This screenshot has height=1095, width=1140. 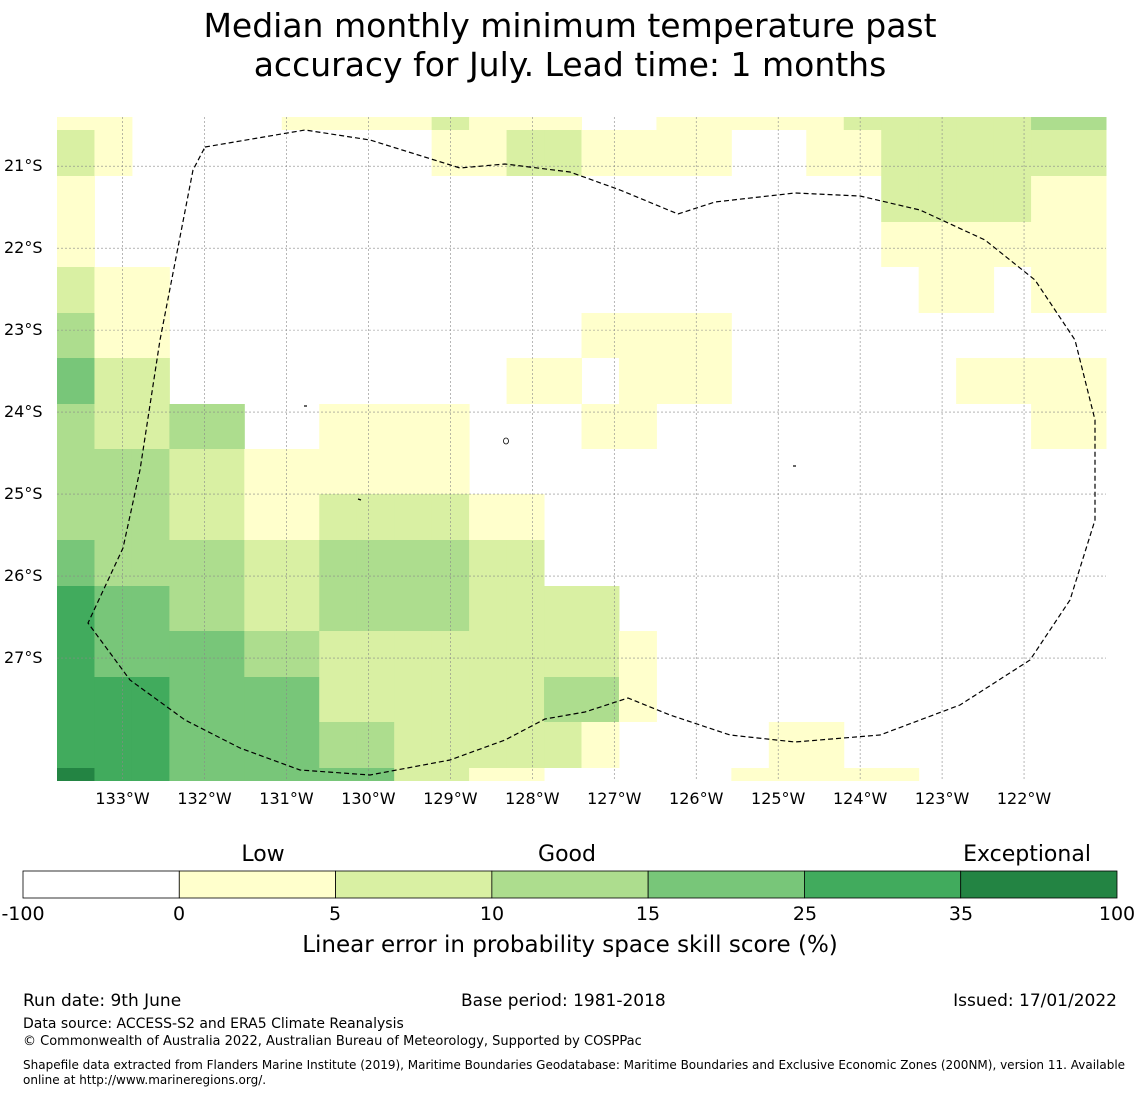 I want to click on colorbar-category-exceptional: Exceptional, so click(x=1027, y=854).